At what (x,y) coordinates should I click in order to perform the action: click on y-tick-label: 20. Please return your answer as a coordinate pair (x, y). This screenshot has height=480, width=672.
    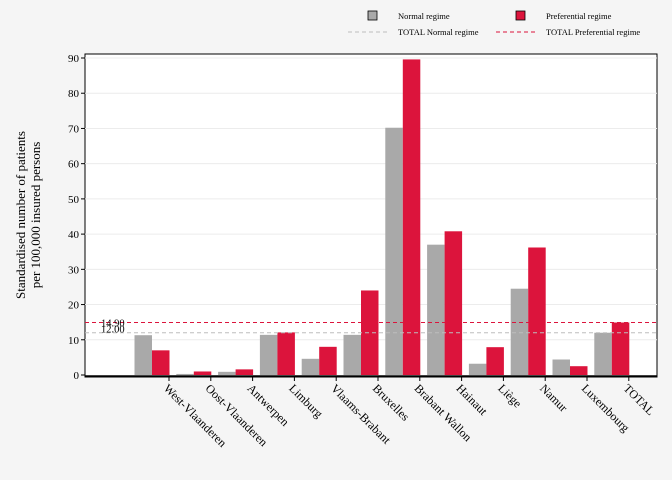
    Looking at the image, I should click on (74, 306).